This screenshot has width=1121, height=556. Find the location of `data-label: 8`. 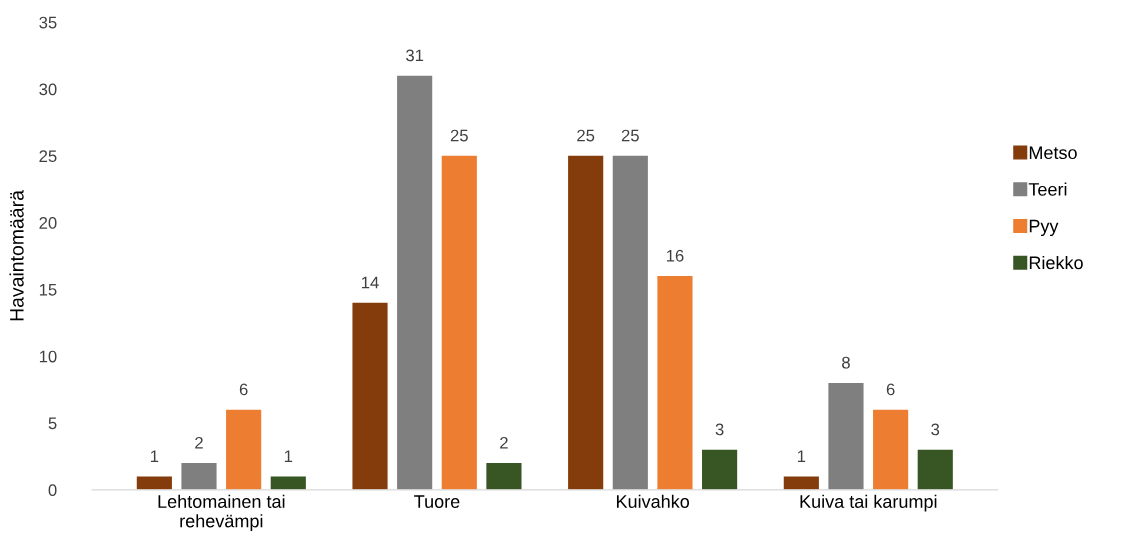

data-label: 8 is located at coordinates (846, 362).